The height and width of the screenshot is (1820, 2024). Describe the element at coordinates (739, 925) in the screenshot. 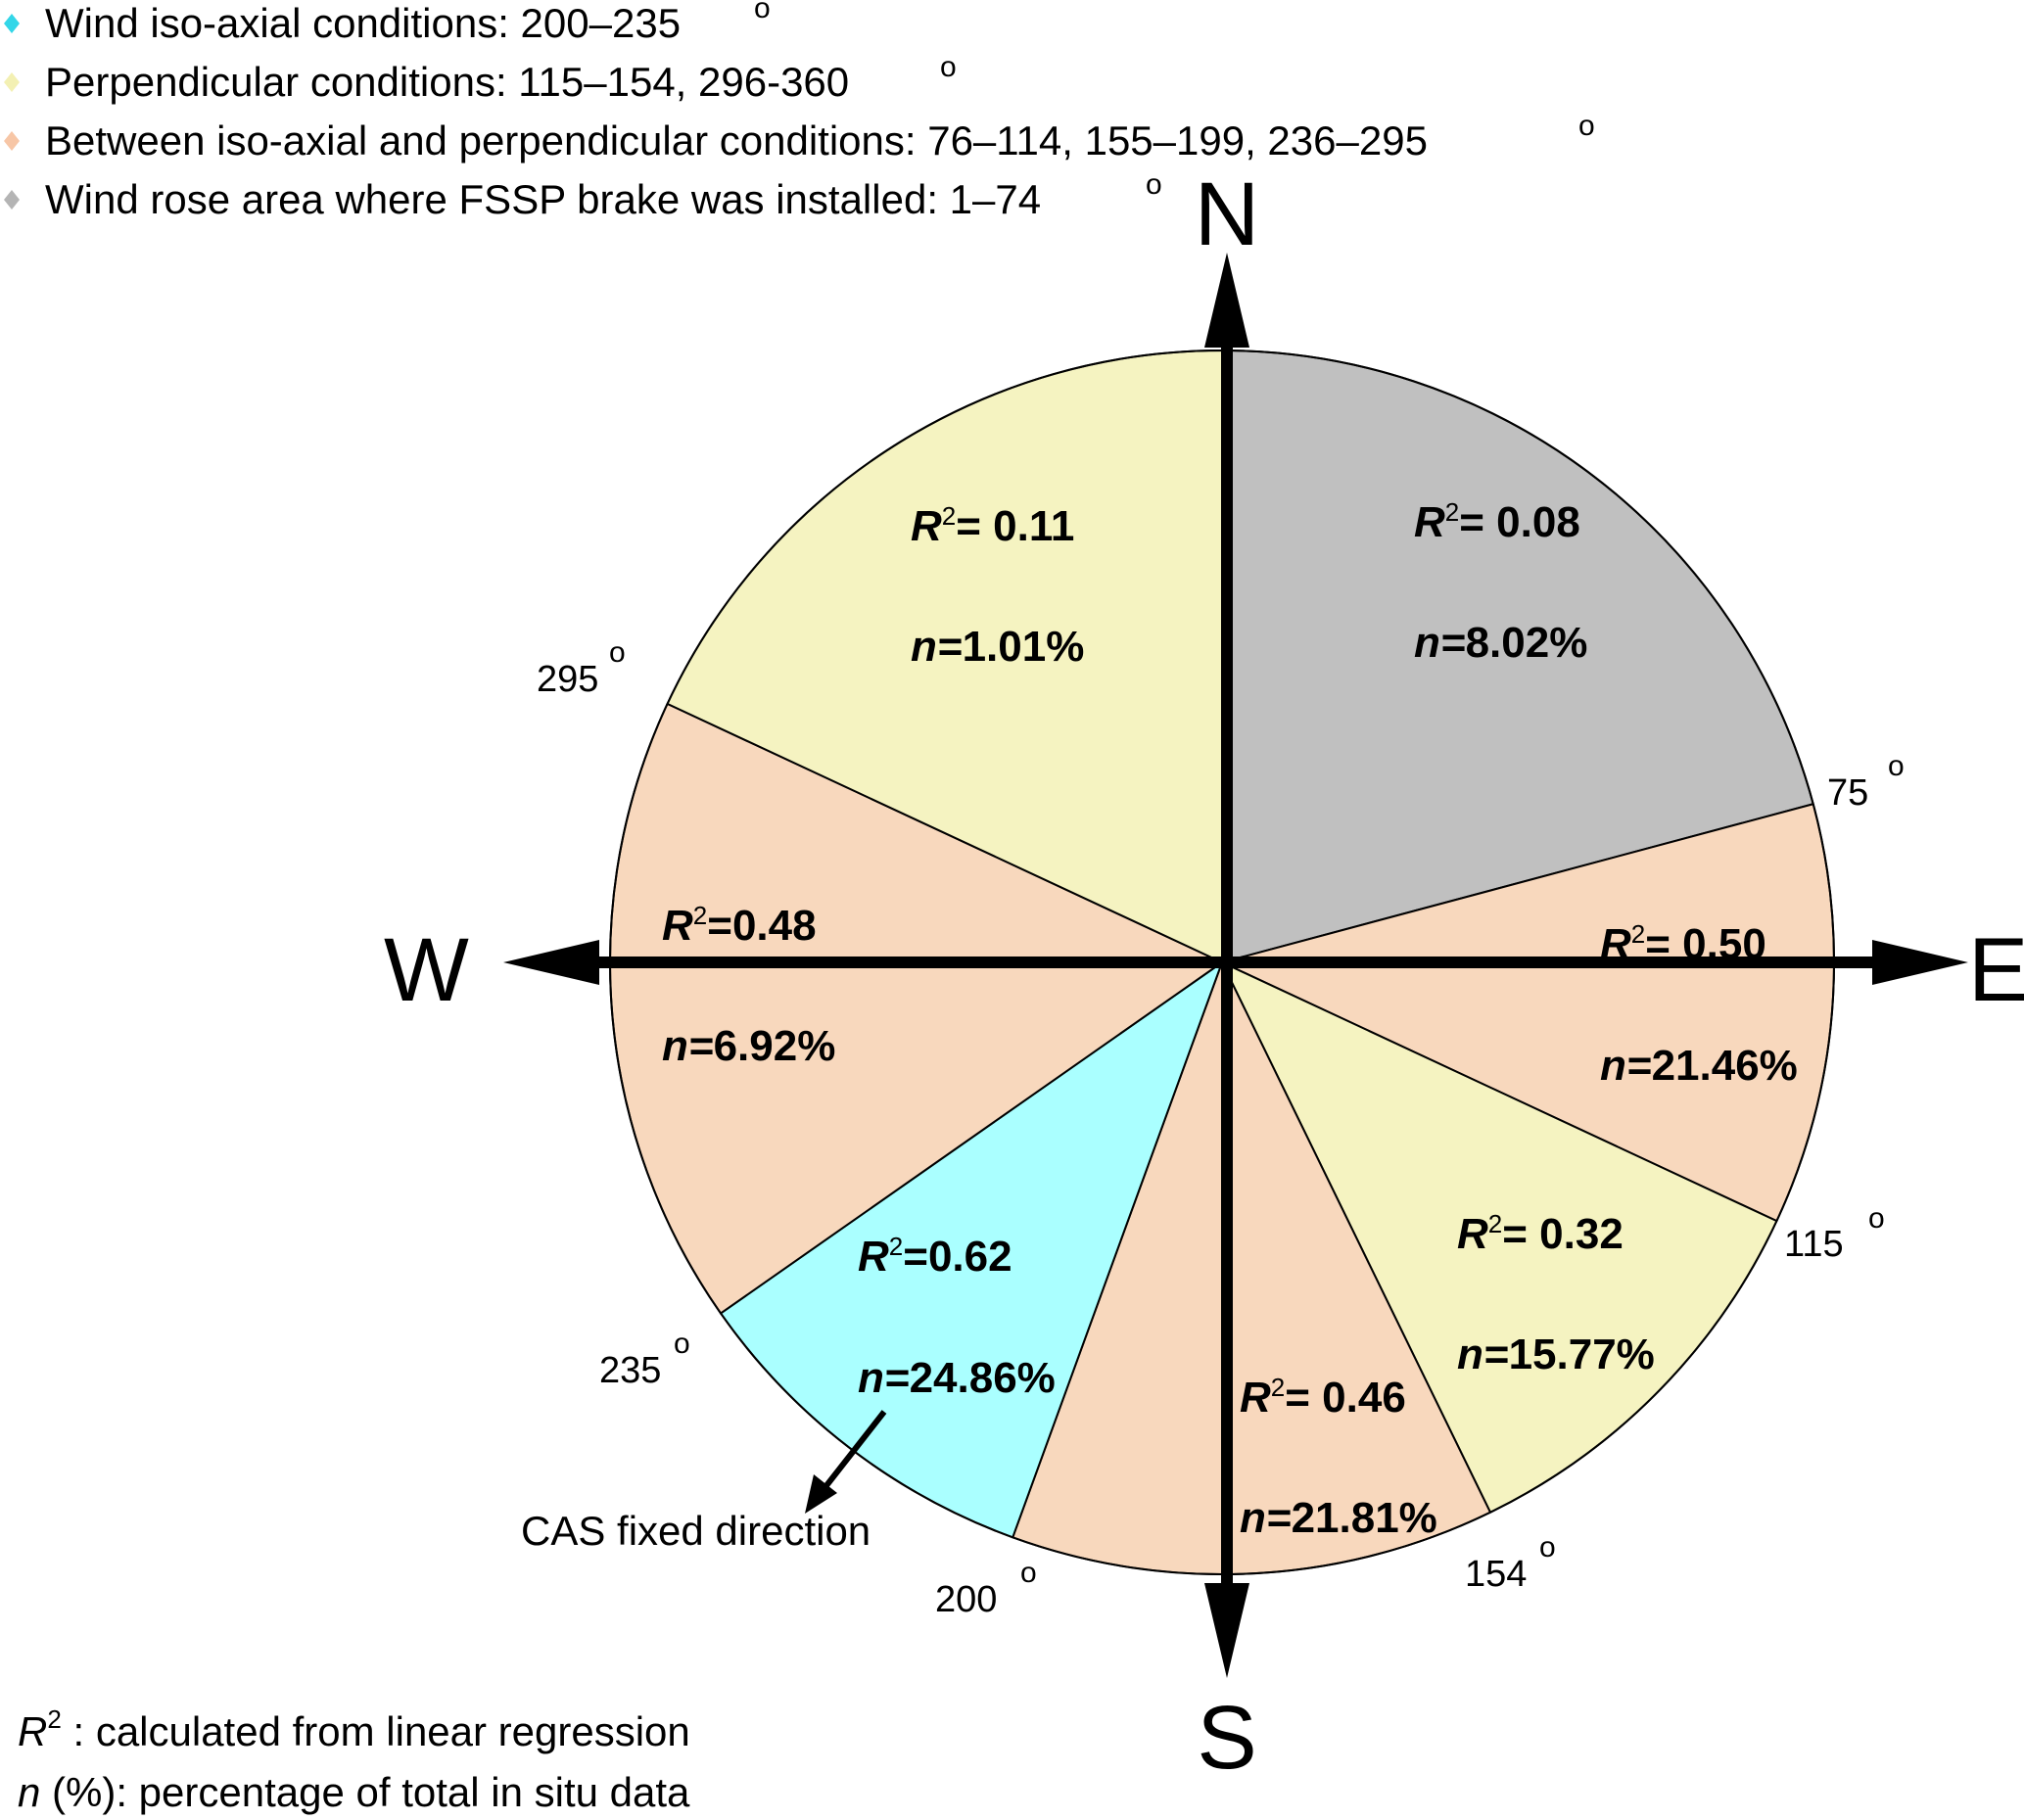

I see `r2-value-w: R2=0.48` at that location.